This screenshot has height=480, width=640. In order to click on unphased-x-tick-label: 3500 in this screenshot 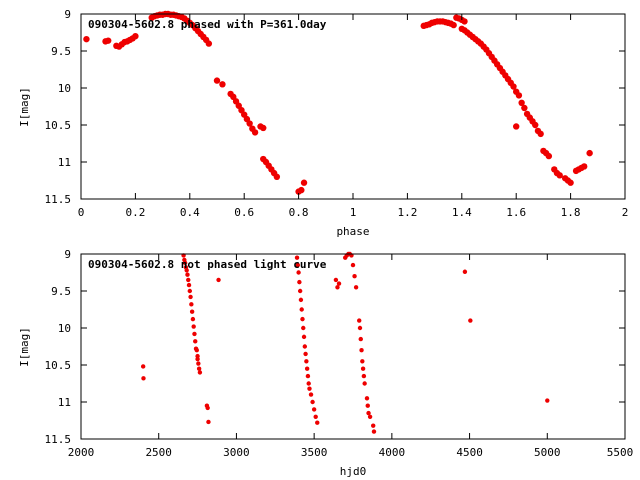, I will do `click(314, 452)`.